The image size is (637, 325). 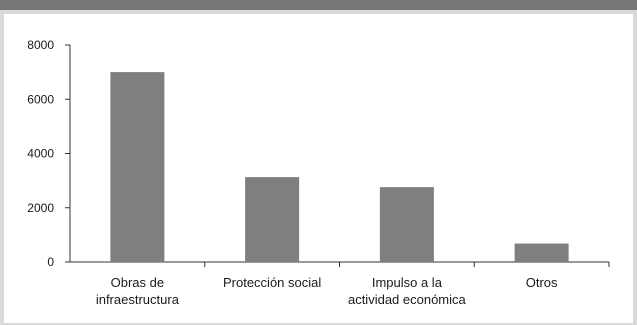 I want to click on category-label-2-0: Impulso a la, so click(x=407, y=282).